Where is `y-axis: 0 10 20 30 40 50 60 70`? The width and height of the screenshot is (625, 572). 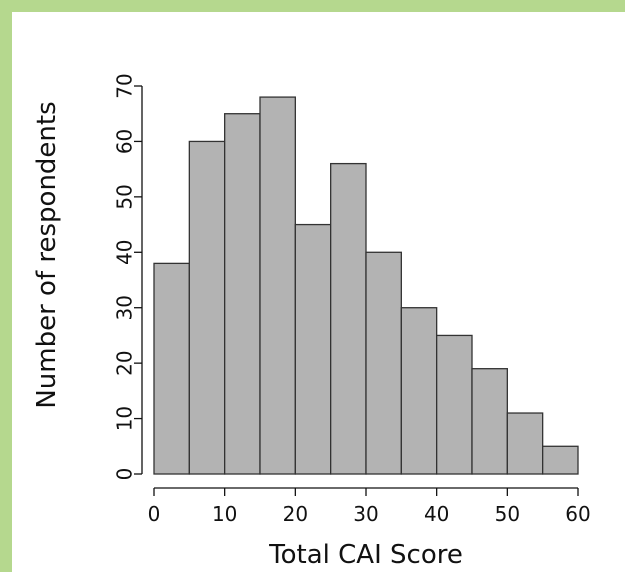 y-axis: 0 10 20 30 40 50 60 70 is located at coordinates (128, 276).